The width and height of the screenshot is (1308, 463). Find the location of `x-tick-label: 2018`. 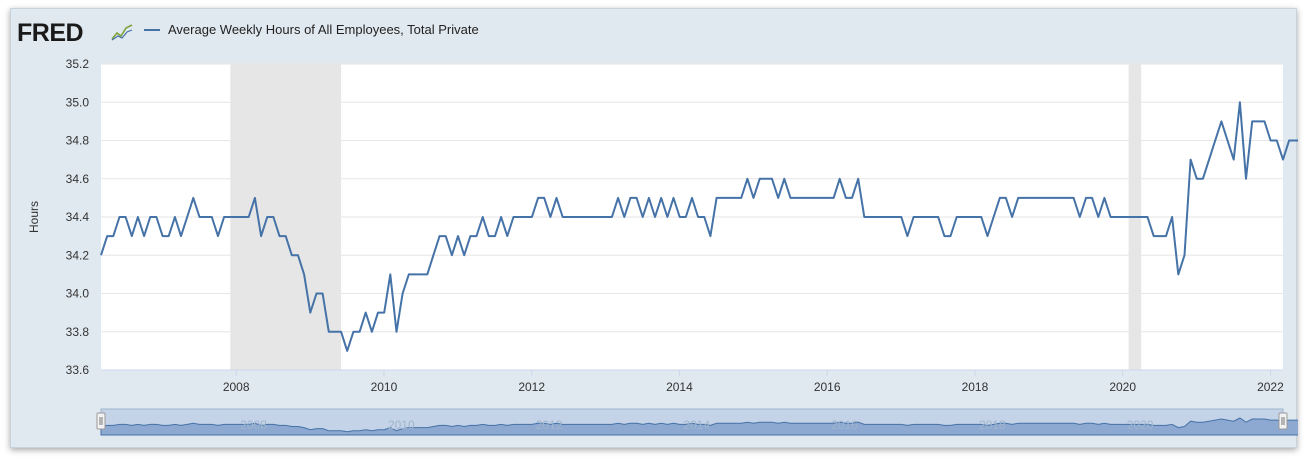

x-tick-label: 2018 is located at coordinates (975, 387).